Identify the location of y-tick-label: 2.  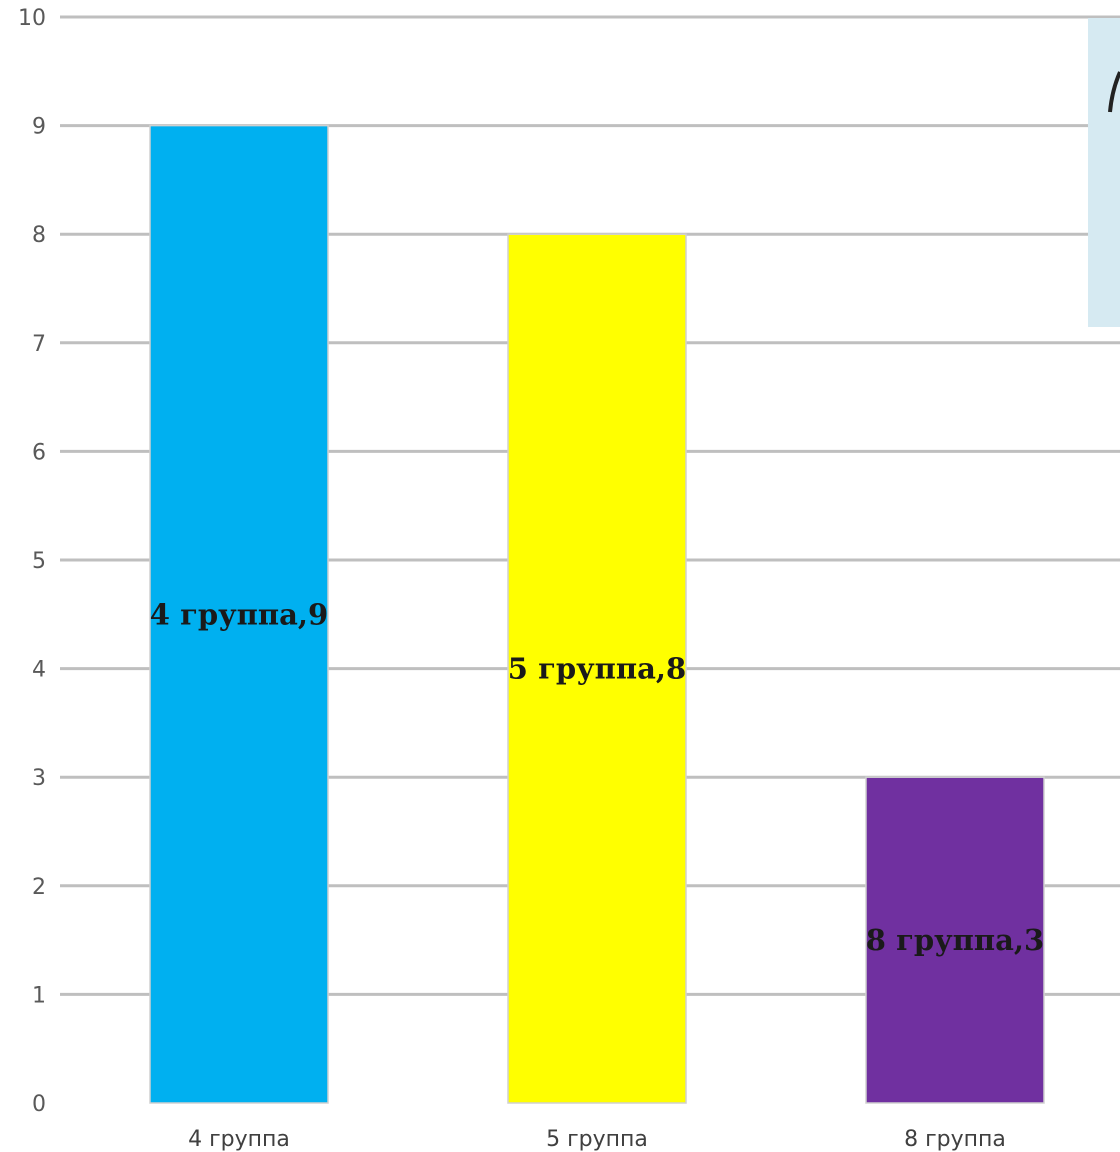
(39, 887).